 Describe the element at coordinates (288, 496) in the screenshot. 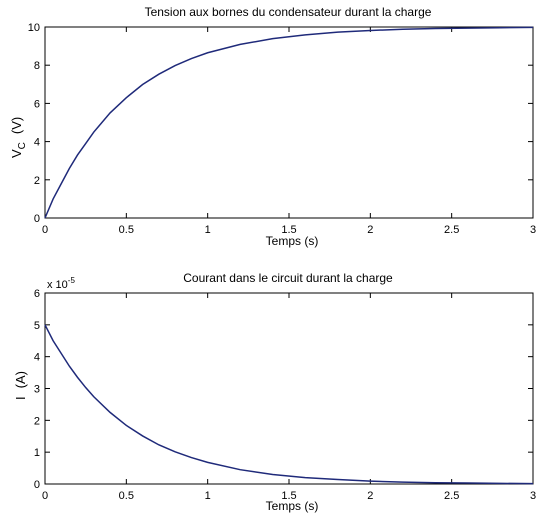

I see `chart-current-x-tick-label: 1.5` at that location.